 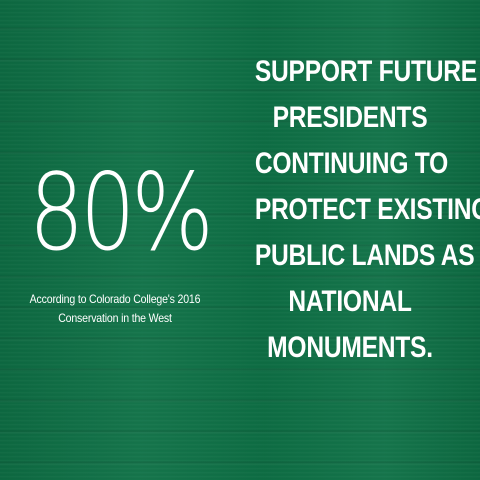 What do you see at coordinates (364, 255) in the screenshot?
I see `headline-line: PUBLIC LANDS AS` at bounding box center [364, 255].